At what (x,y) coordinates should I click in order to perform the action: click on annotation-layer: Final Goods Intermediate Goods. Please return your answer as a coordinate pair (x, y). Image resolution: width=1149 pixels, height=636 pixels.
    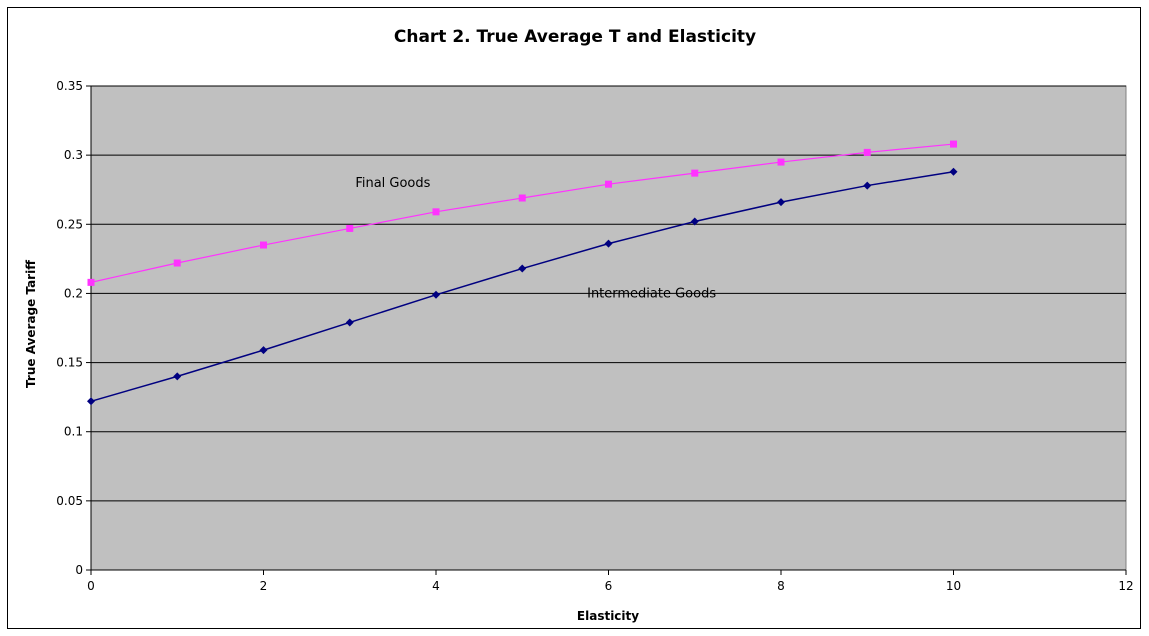
    Looking at the image, I should click on (535, 239).